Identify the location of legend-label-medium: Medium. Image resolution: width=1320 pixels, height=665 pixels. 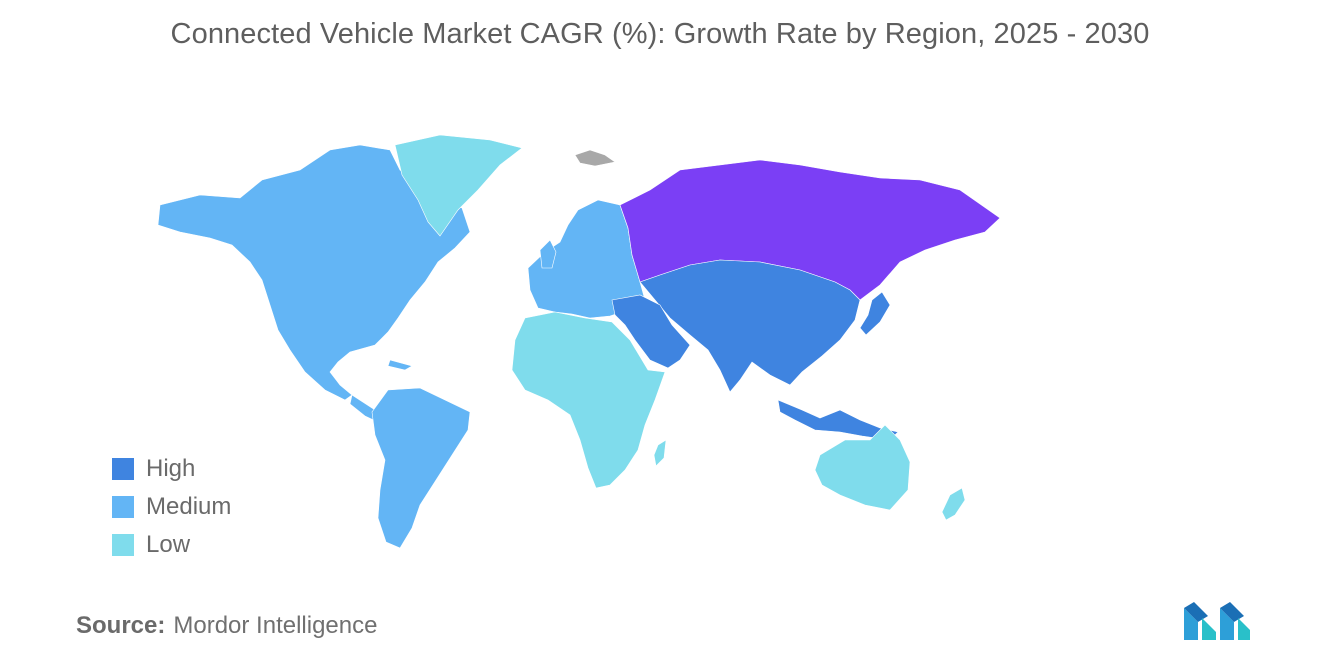
(189, 506).